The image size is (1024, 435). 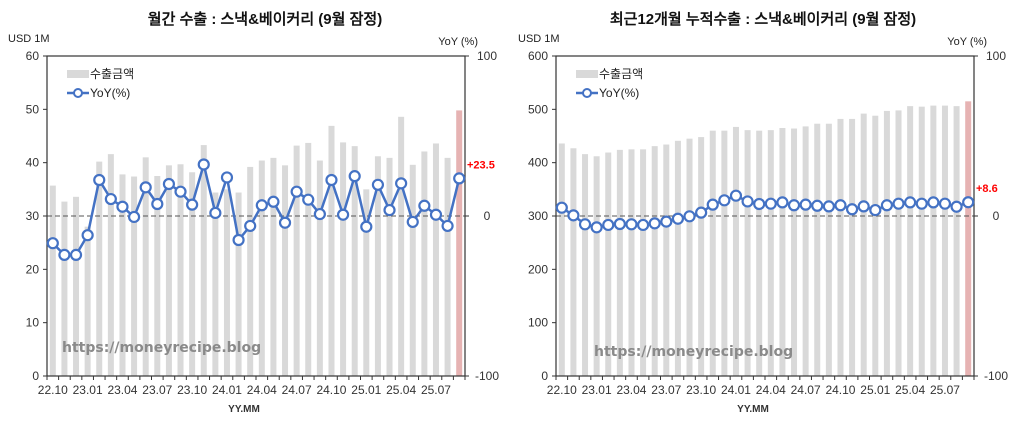 What do you see at coordinates (122, 390) in the screenshot?
I see `x-tick-label: 23.04` at bounding box center [122, 390].